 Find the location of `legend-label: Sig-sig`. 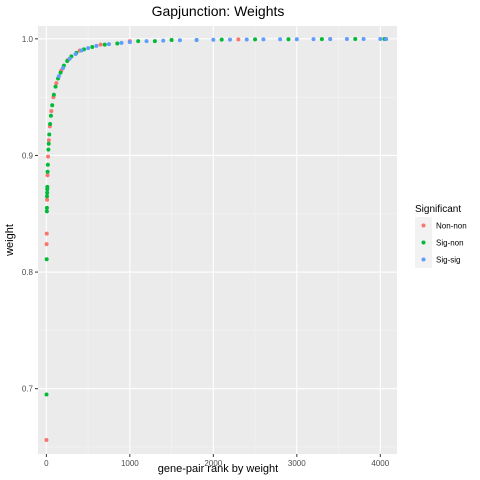

legend-label: Sig-sig is located at coordinates (448, 260).